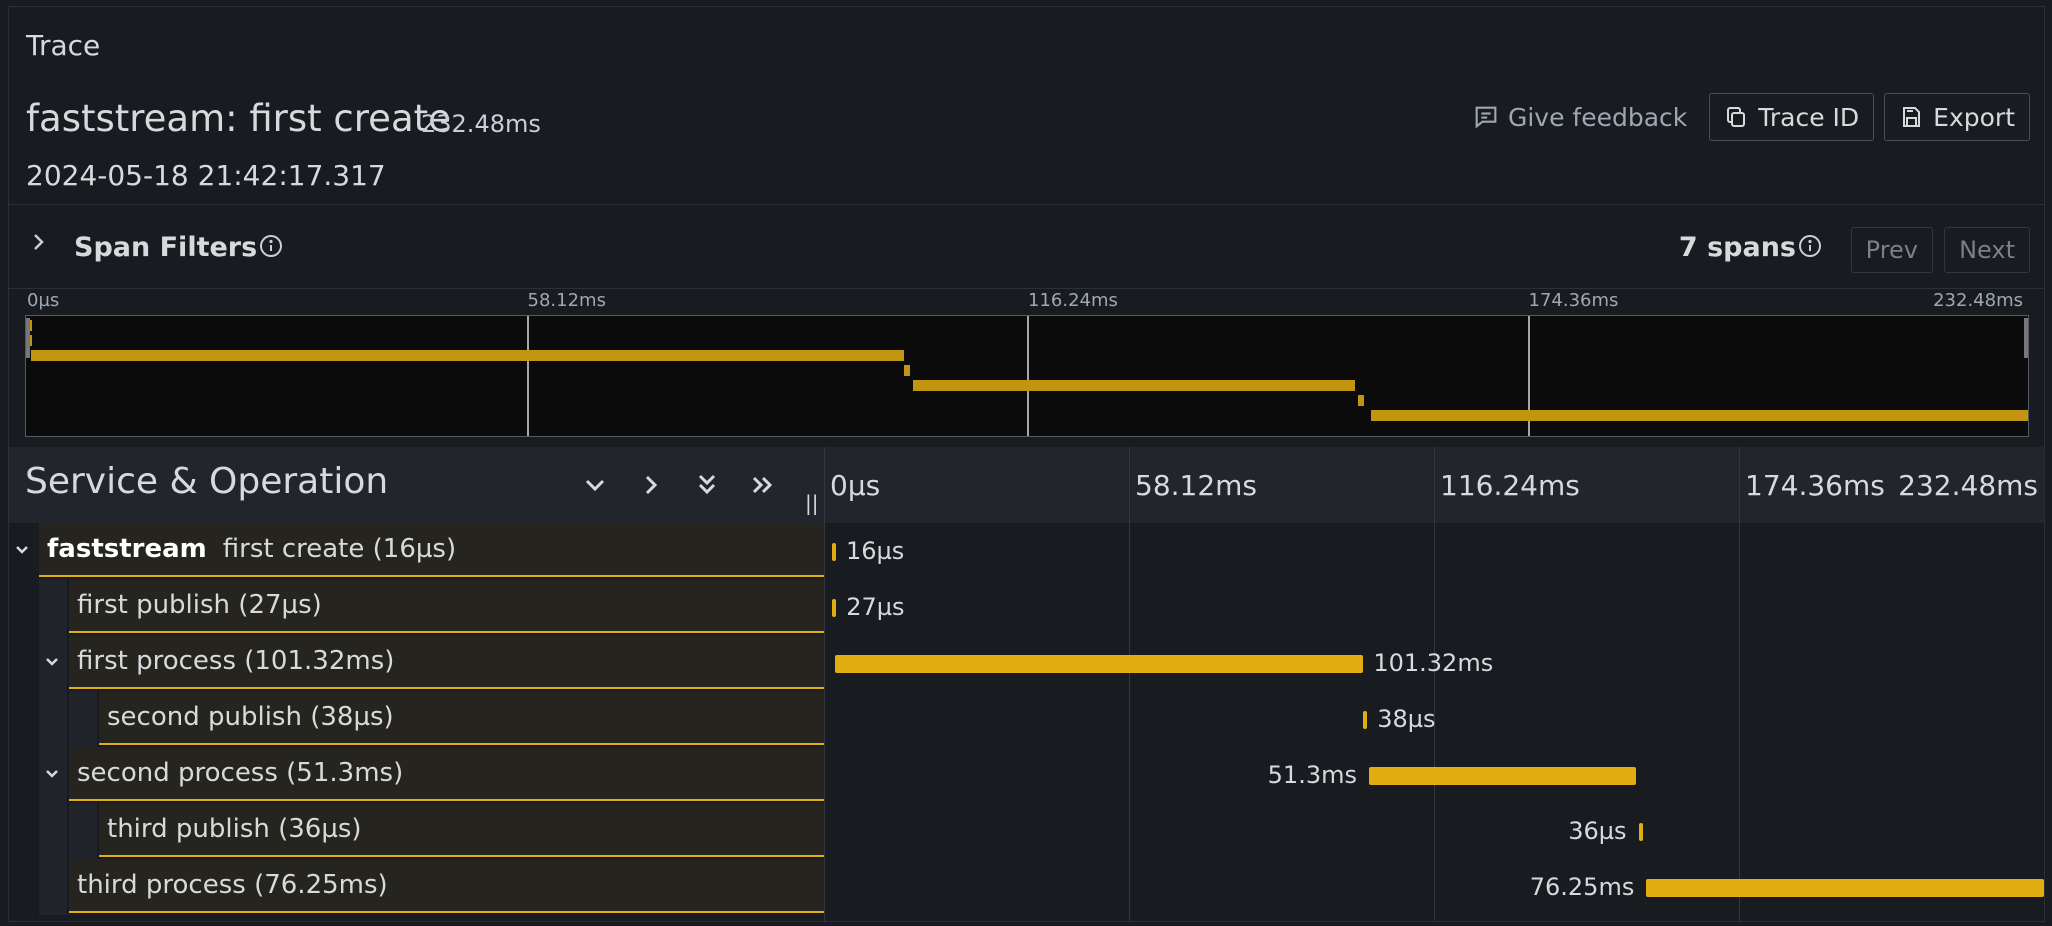  I want to click on span-name: faststream first create (16µs), so click(431, 550).